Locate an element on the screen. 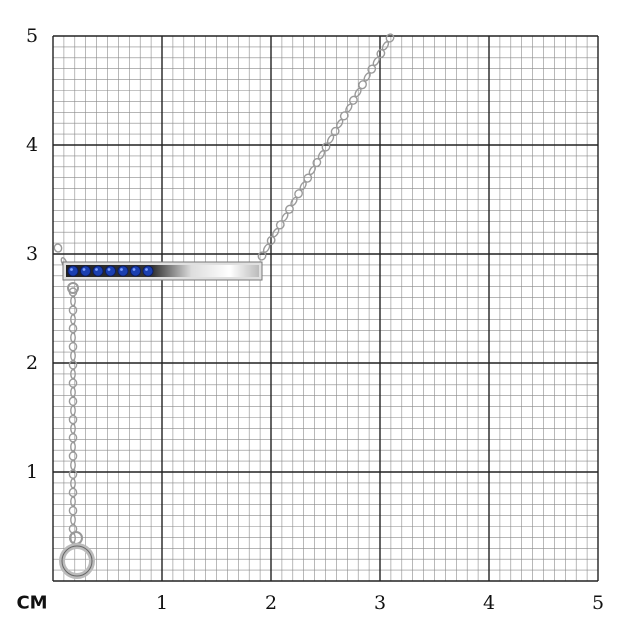 The width and height of the screenshot is (640, 640). ring-clasp-edge is located at coordinates (77, 561).